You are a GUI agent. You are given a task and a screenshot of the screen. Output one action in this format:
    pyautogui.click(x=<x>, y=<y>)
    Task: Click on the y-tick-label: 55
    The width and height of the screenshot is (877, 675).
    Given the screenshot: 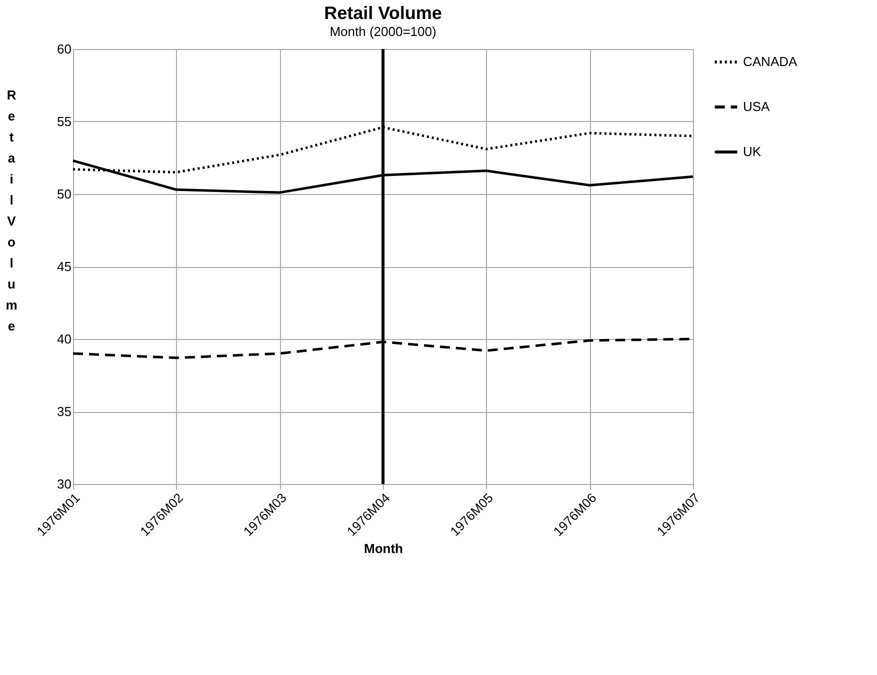 What is the action you would take?
    pyautogui.click(x=64, y=121)
    